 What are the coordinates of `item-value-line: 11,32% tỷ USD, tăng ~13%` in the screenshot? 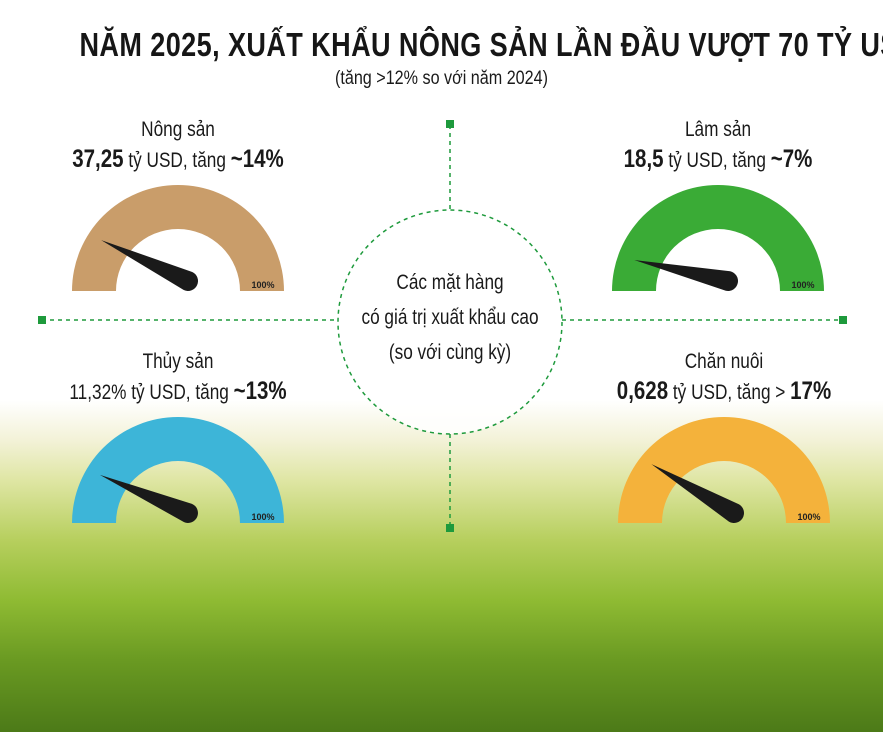 It's located at (177, 391).